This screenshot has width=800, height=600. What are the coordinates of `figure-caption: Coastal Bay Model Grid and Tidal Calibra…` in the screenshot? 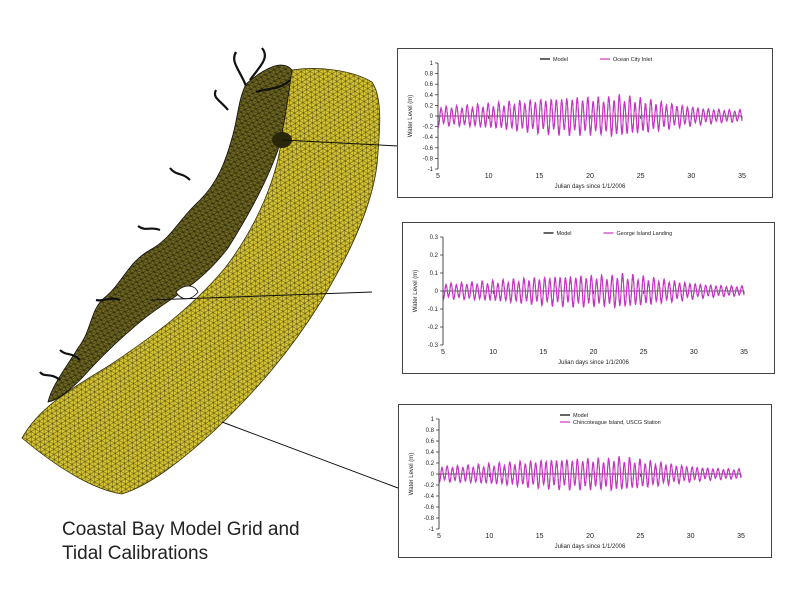 It's located at (212, 542).